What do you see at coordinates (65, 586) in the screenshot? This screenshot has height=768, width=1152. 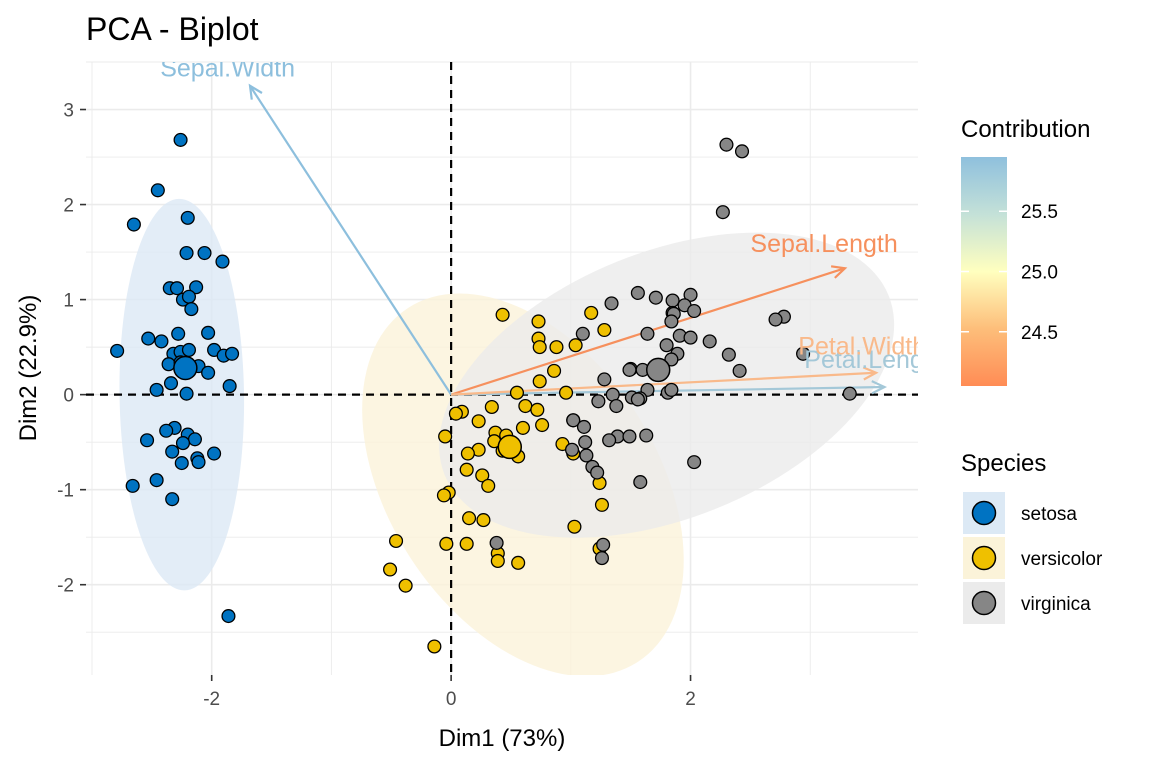 I see `y-tick-label: -2` at bounding box center [65, 586].